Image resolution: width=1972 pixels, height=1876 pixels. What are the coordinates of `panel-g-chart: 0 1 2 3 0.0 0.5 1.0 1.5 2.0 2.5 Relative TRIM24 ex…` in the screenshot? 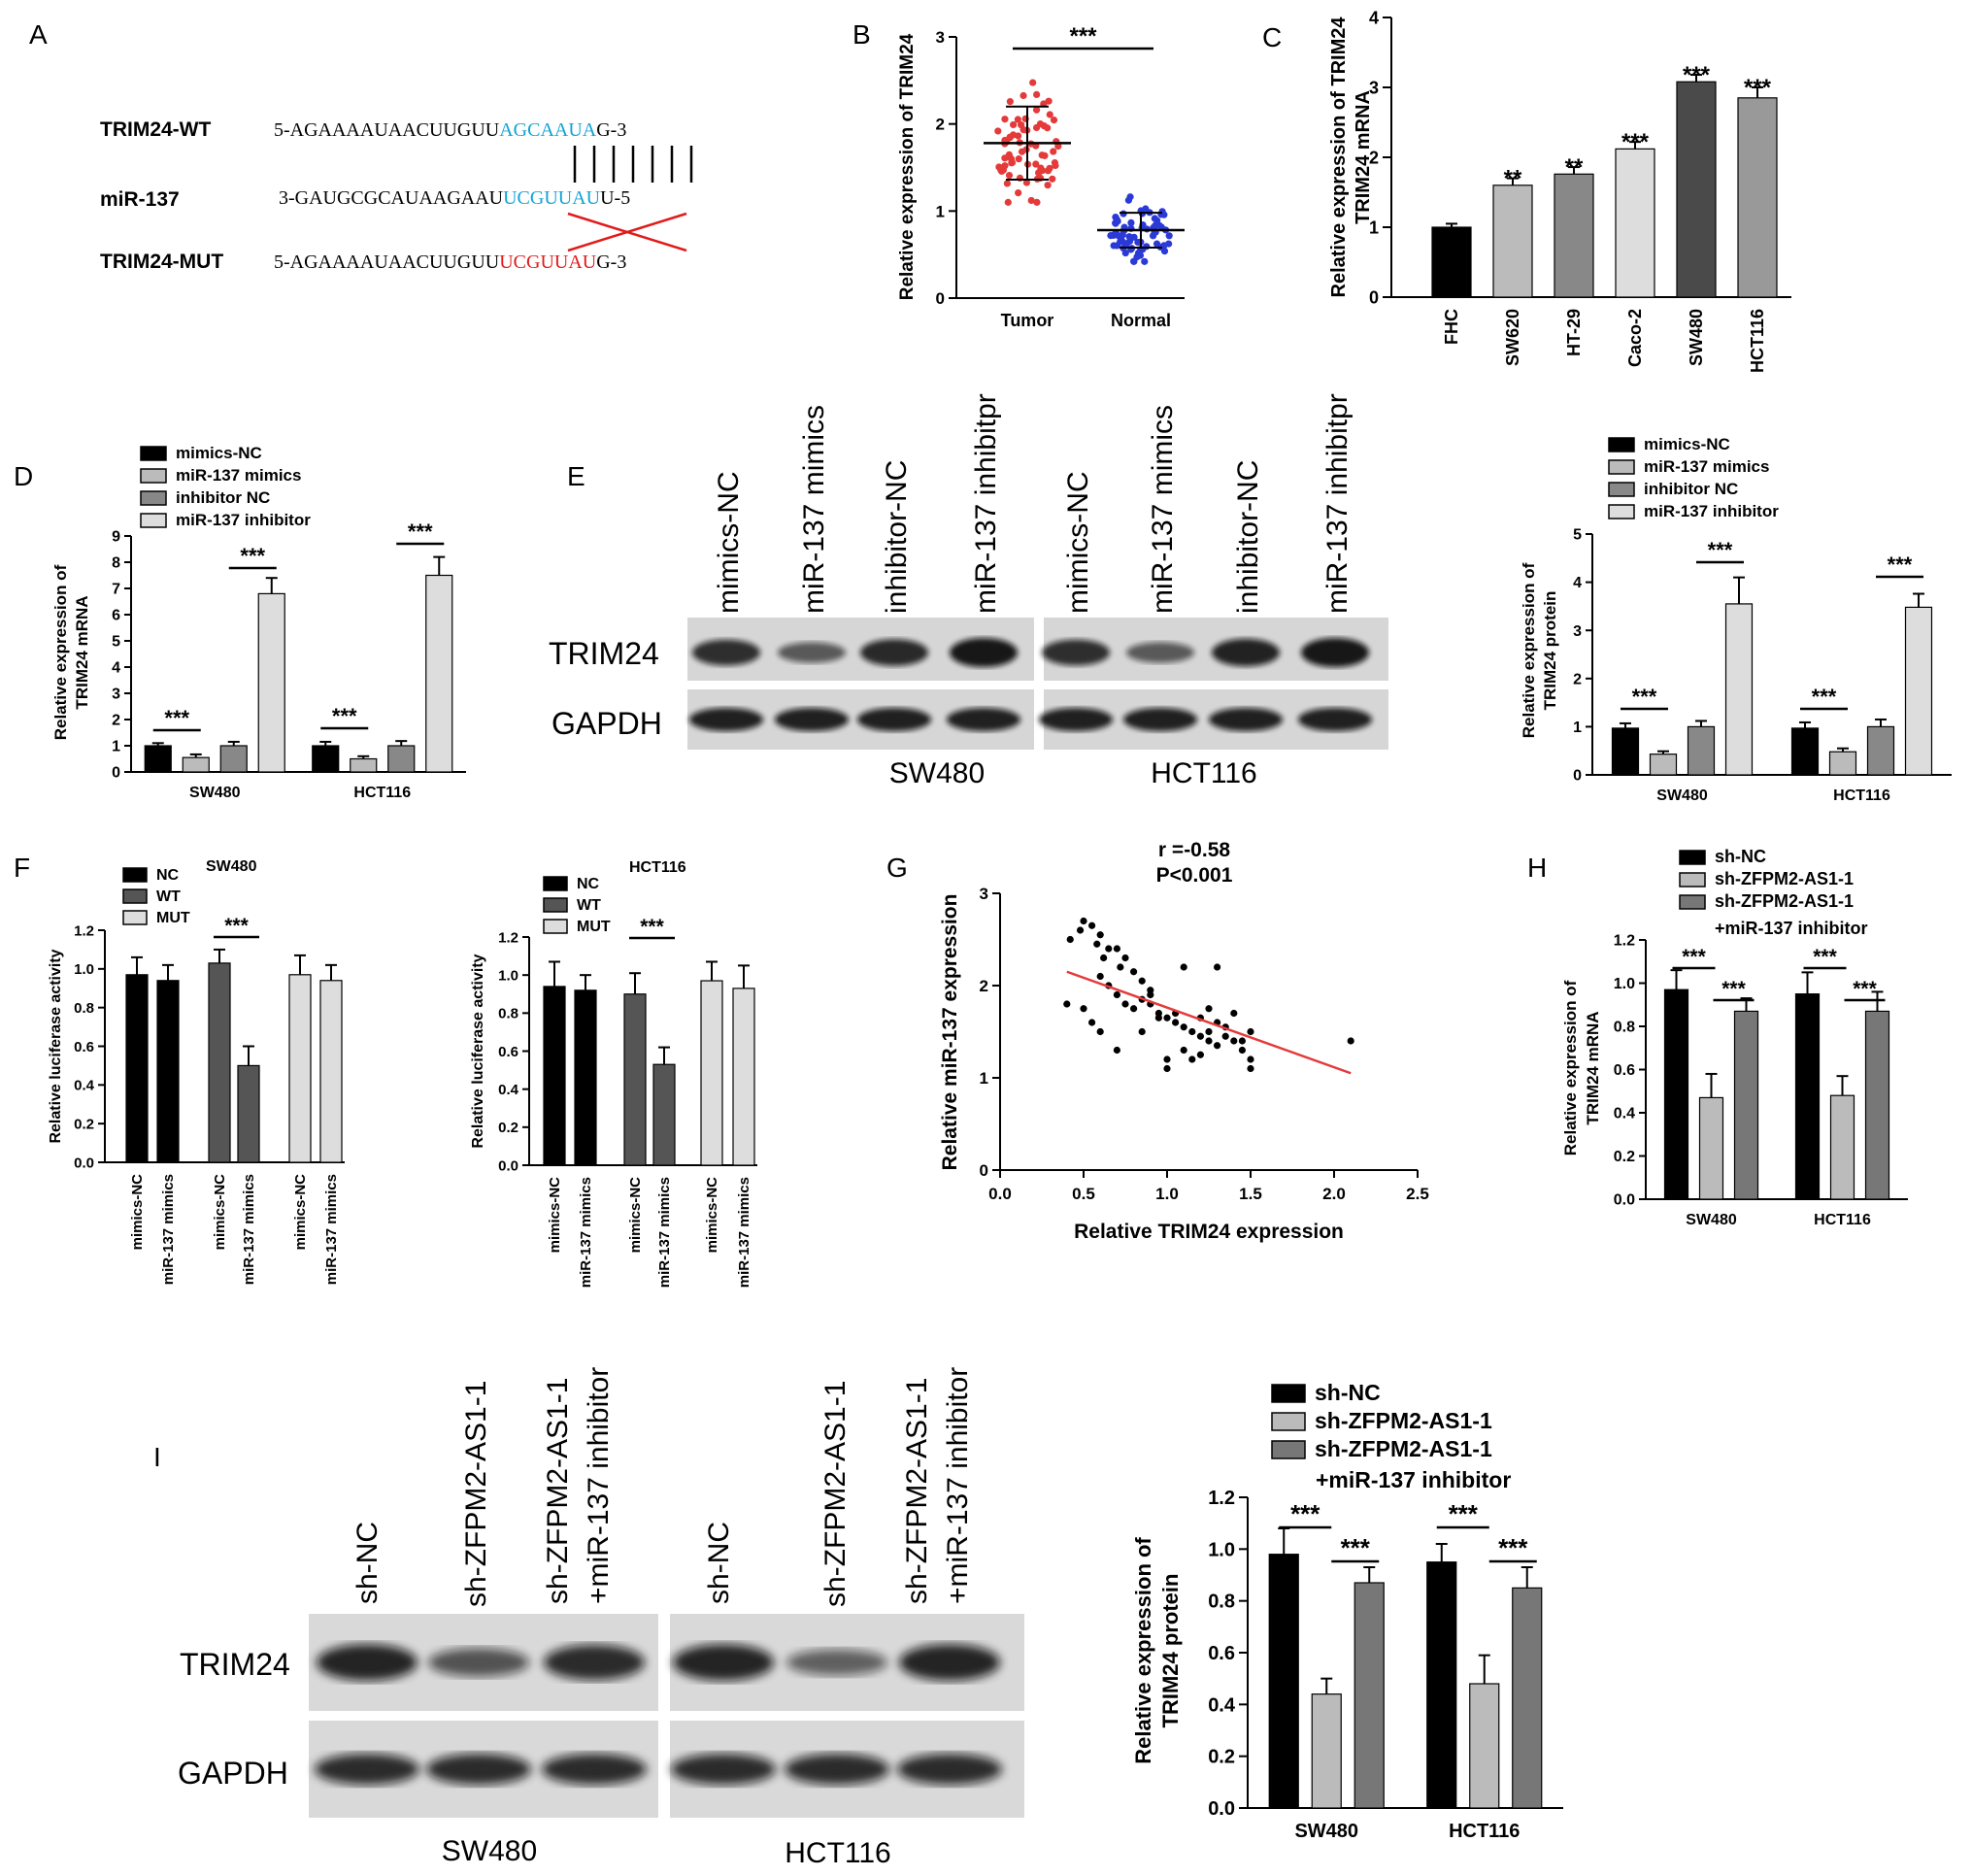 It's located at (1184, 1041).